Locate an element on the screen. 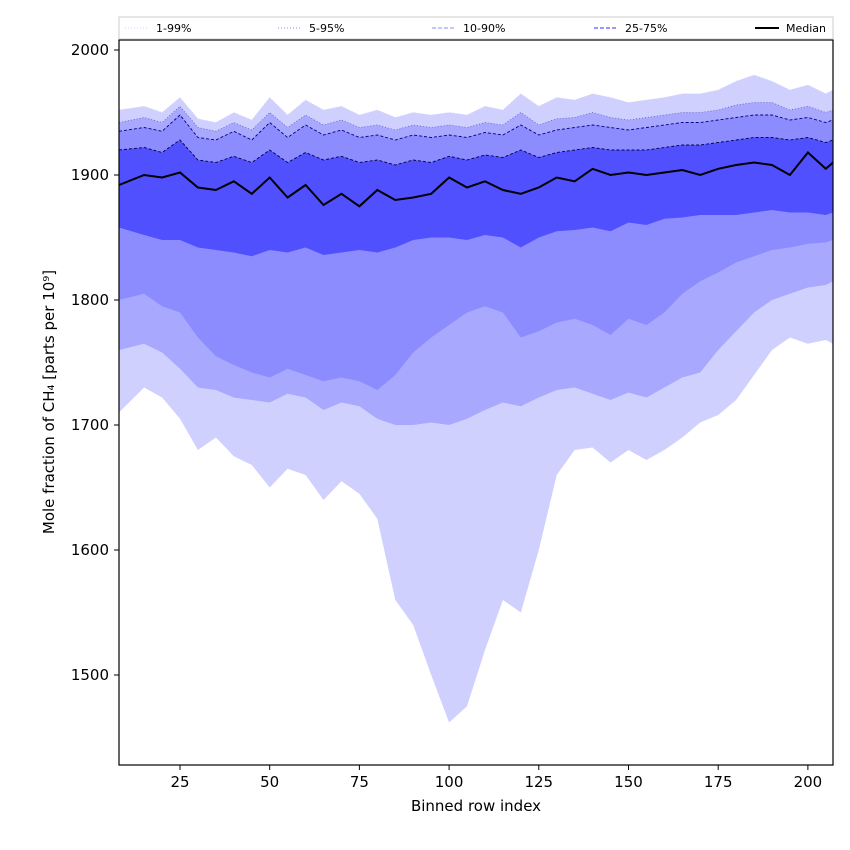 This screenshot has width=850, height=850. median-line is located at coordinates (476, 179).